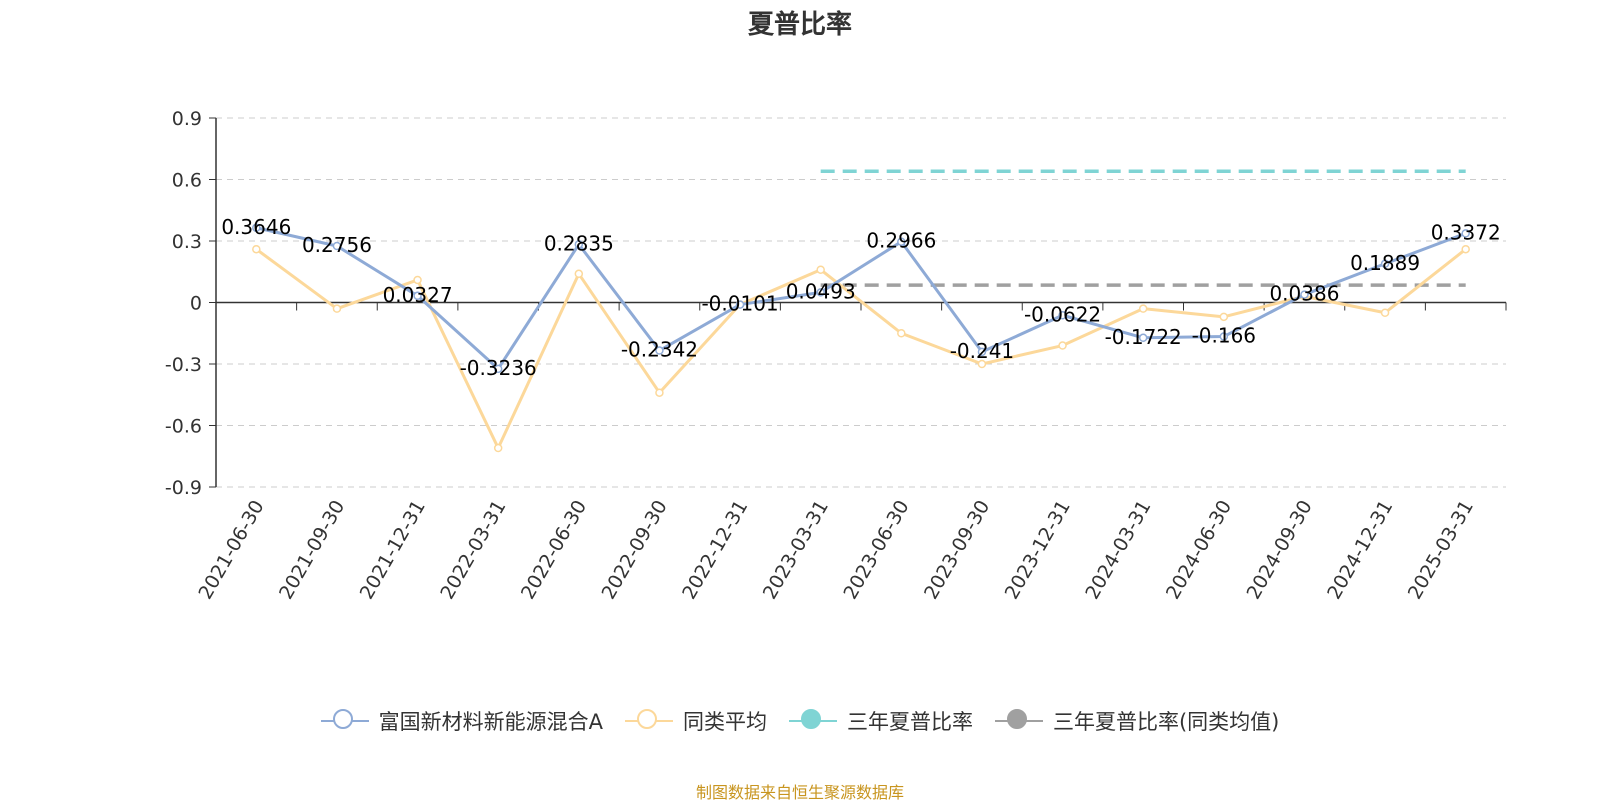 The width and height of the screenshot is (1600, 803). I want to click on x-tick-label: 2023-03-31, so click(796, 550).